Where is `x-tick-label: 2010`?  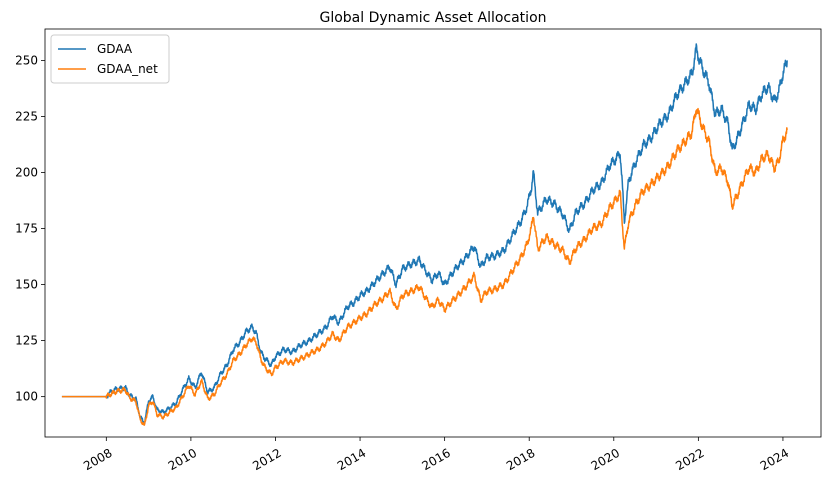 x-tick-label: 2010 is located at coordinates (182, 459).